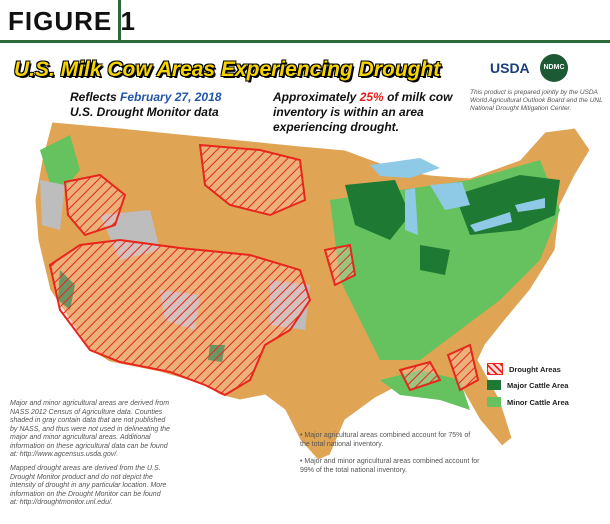 The width and height of the screenshot is (610, 524). What do you see at coordinates (305, 21) in the screenshot?
I see `header-bar` at bounding box center [305, 21].